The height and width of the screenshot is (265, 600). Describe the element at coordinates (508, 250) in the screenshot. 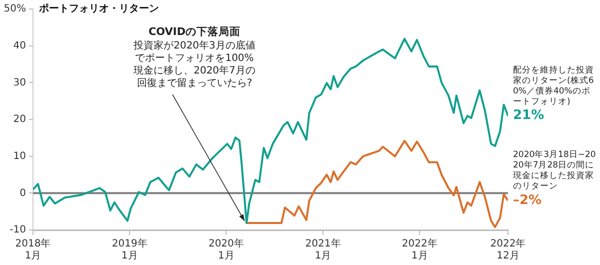

I see `x-tick-label: 2022年 12月` at that location.